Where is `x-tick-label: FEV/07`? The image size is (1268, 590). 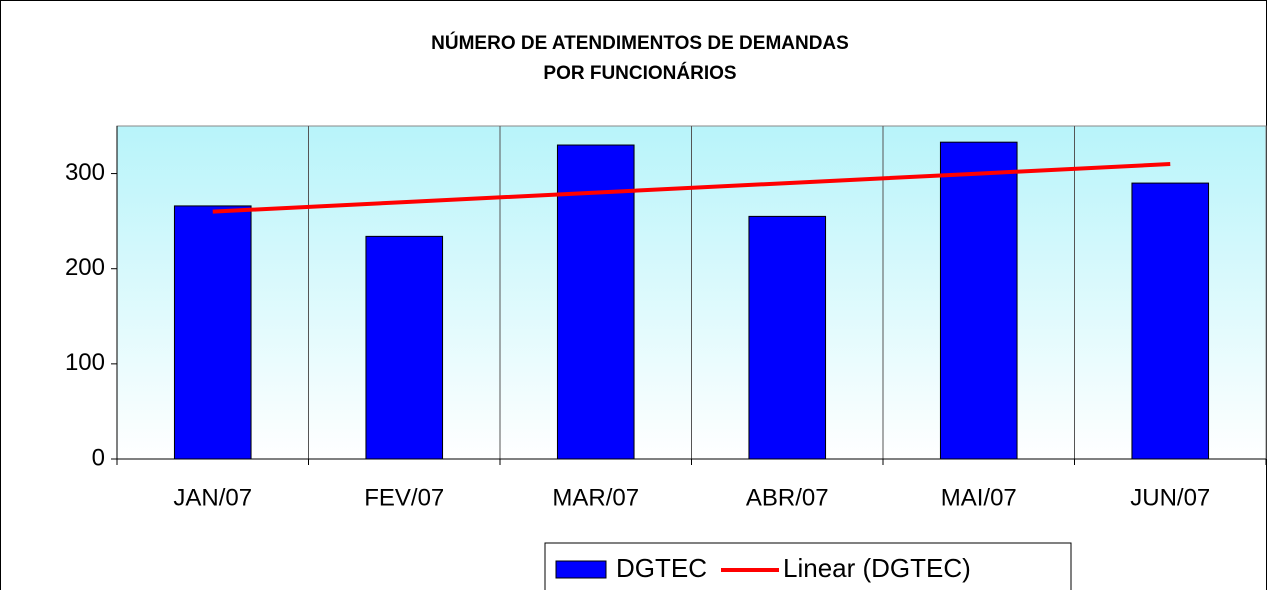
x-tick-label: FEV/07 is located at coordinates (404, 497).